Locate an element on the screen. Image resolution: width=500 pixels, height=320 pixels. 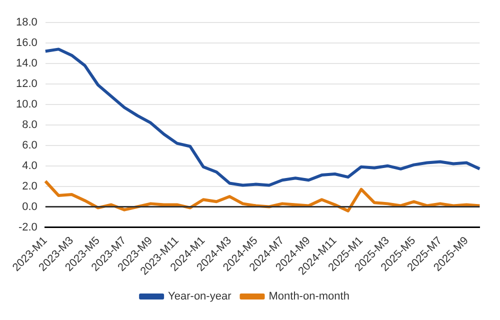
y-tick-label: 2.0 is located at coordinates (30, 186).